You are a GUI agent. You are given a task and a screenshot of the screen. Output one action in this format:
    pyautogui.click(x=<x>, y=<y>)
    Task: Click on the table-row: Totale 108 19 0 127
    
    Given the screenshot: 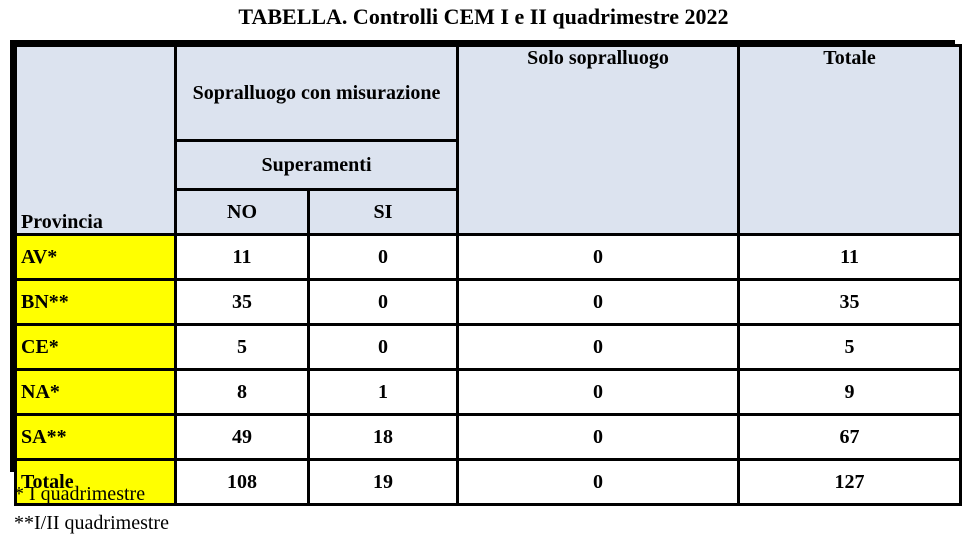 What is the action you would take?
    pyautogui.click(x=488, y=482)
    